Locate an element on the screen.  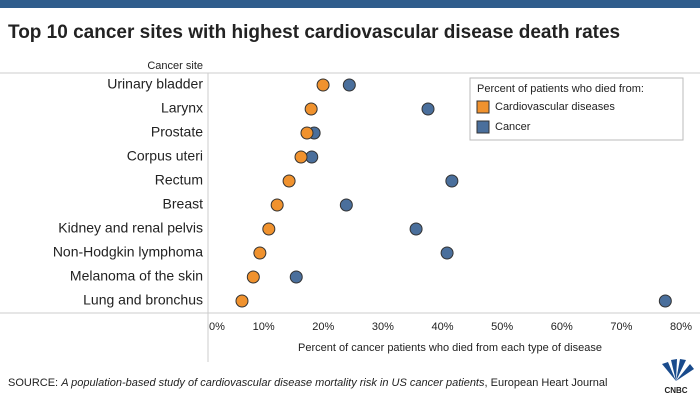
legend-label: Cardiovascular diseases is located at coordinates (555, 107).